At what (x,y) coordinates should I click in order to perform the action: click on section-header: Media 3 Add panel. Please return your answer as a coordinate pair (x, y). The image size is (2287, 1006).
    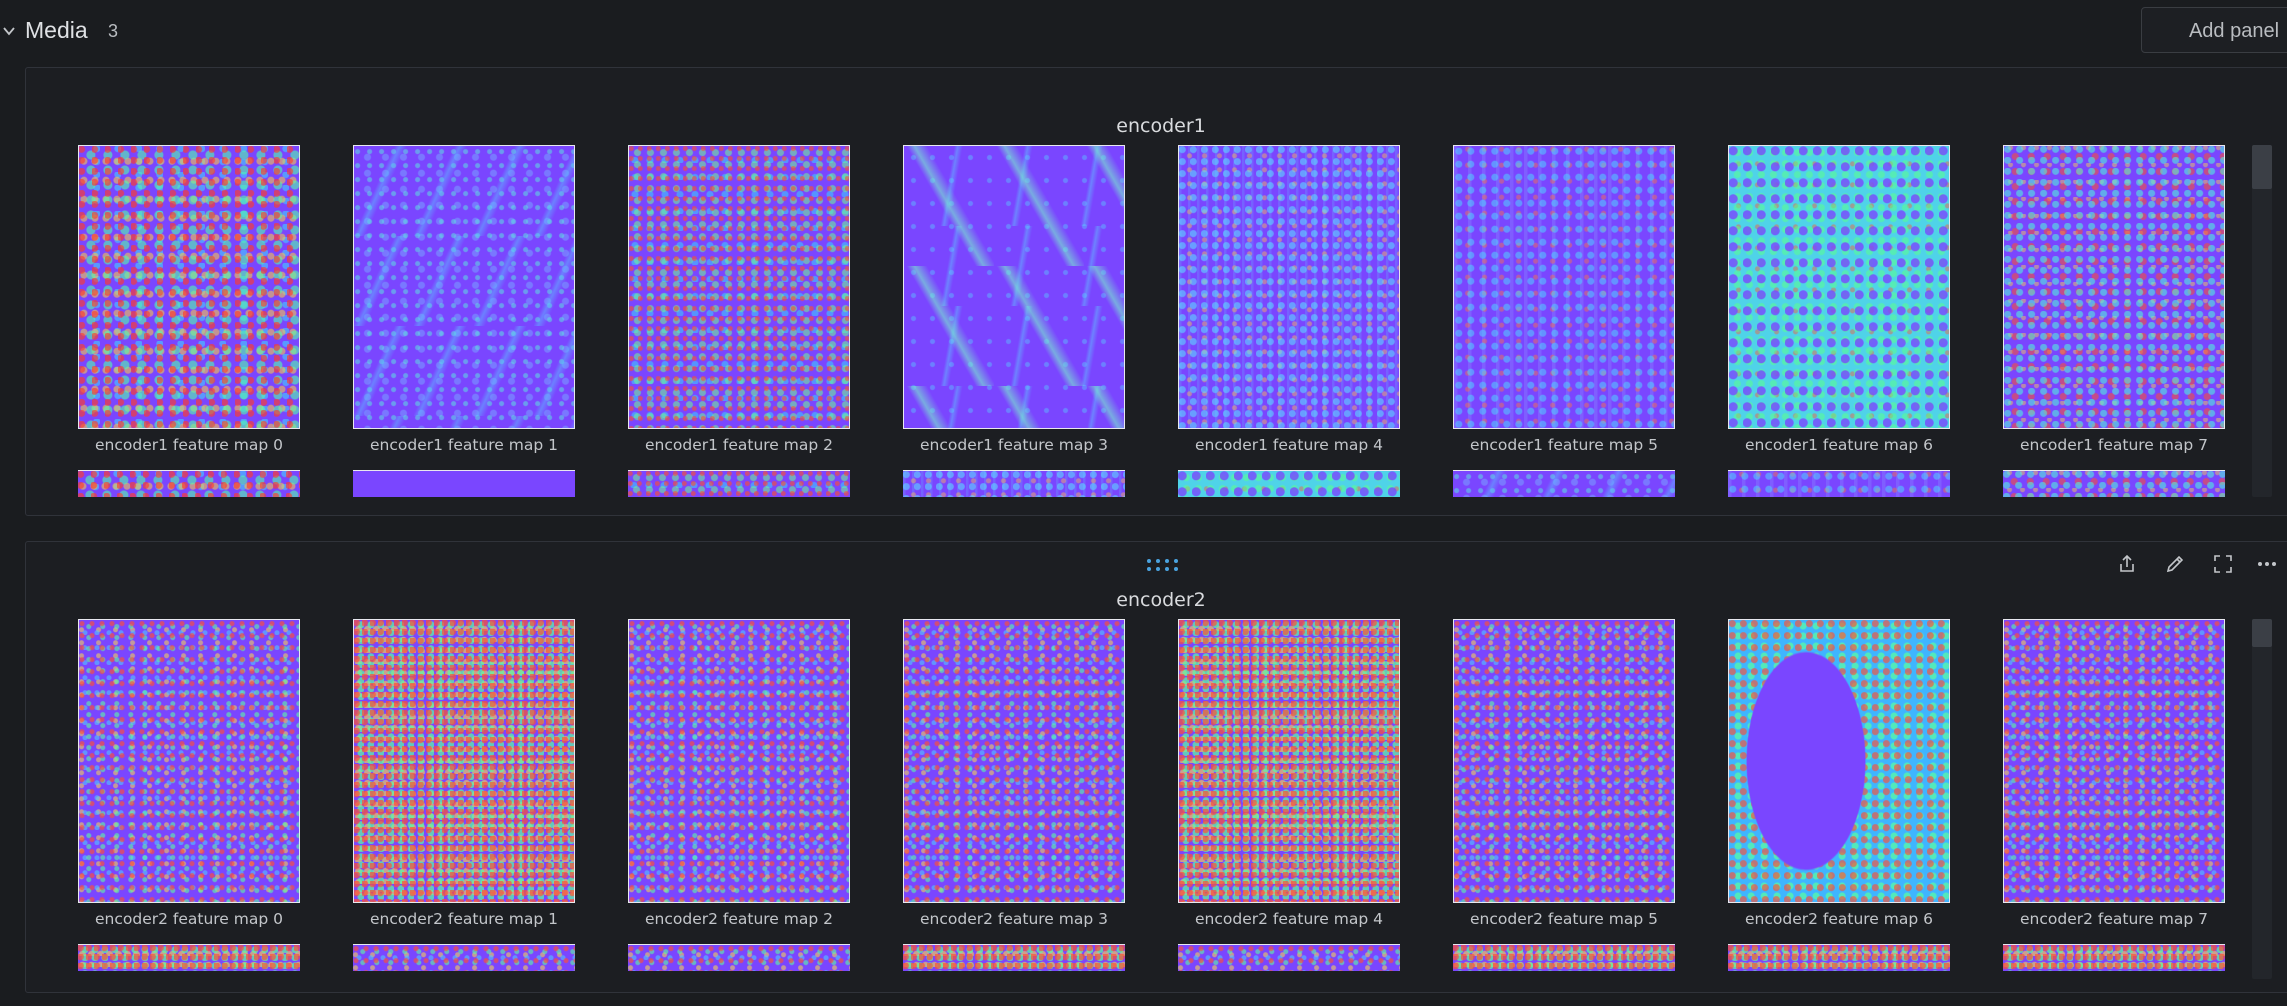
    Looking at the image, I should click on (1143, 31).